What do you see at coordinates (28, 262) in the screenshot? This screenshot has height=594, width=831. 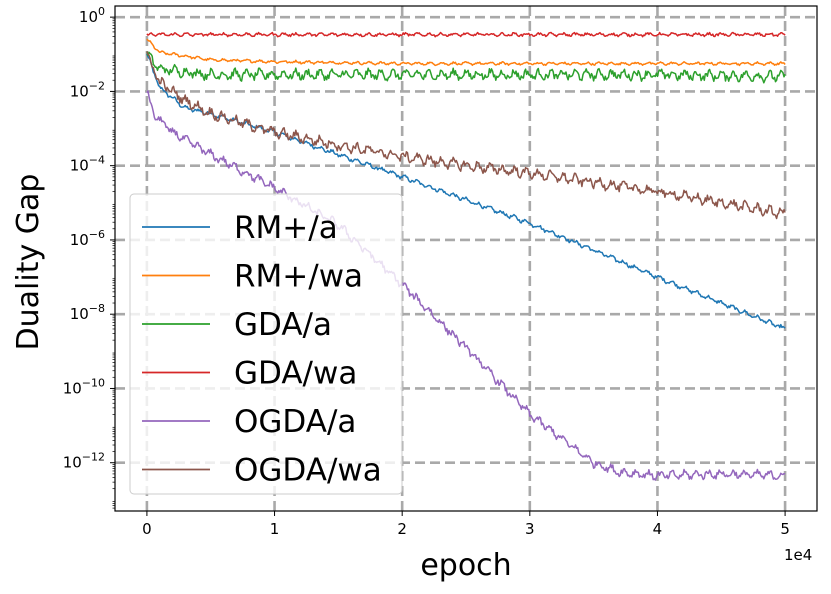 I see `y-axis-label: Duality Gap` at bounding box center [28, 262].